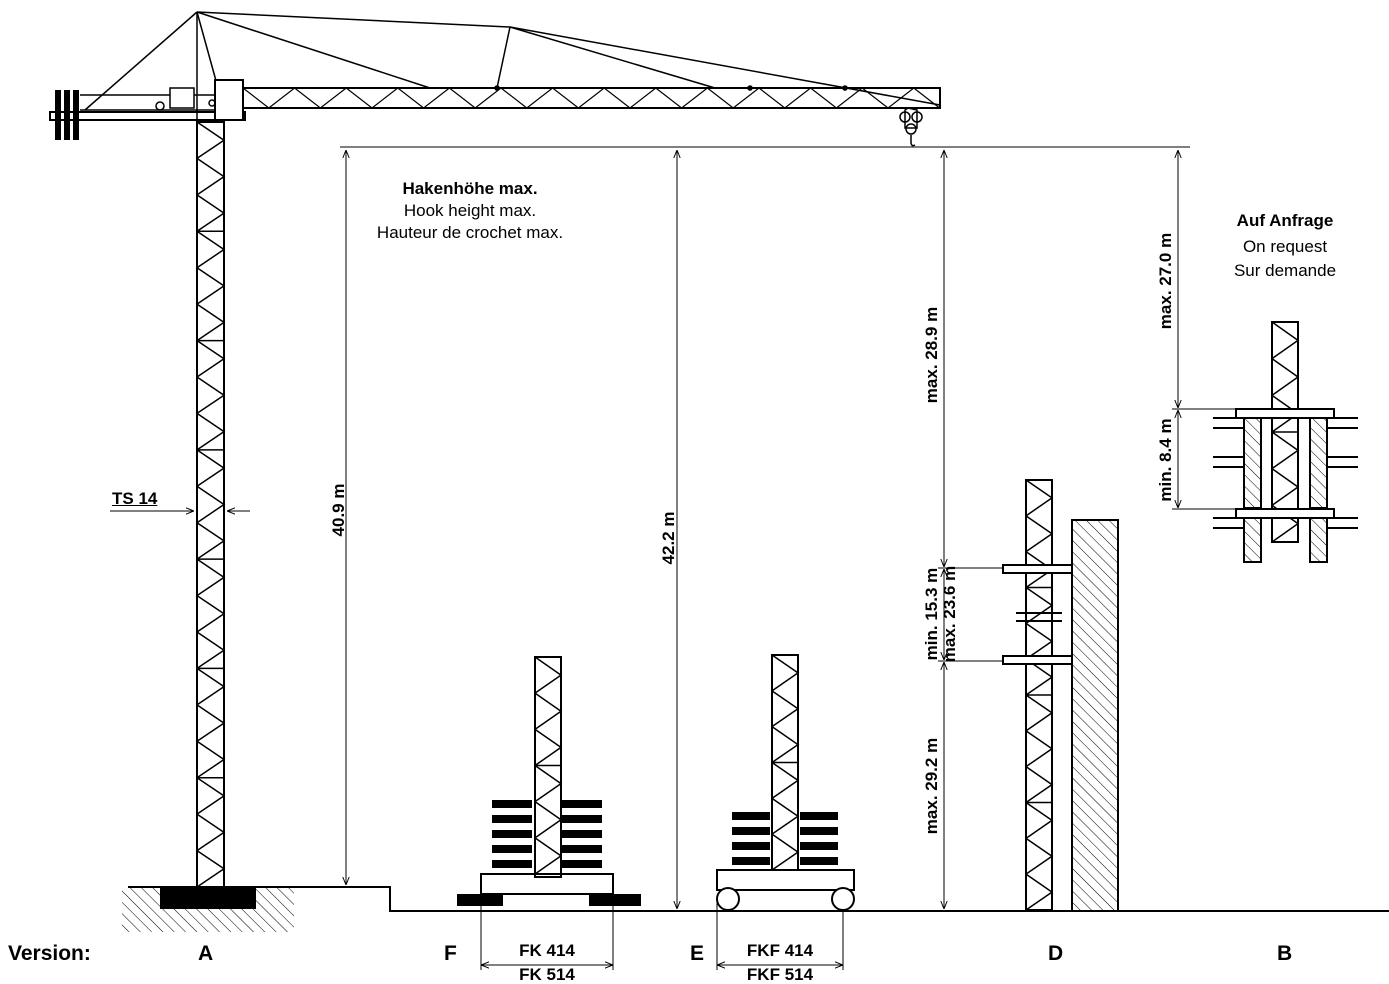 The width and height of the screenshot is (1389, 984). I want to click on dim-d-max-bottom: max. 29.2 m, so click(931, 786).